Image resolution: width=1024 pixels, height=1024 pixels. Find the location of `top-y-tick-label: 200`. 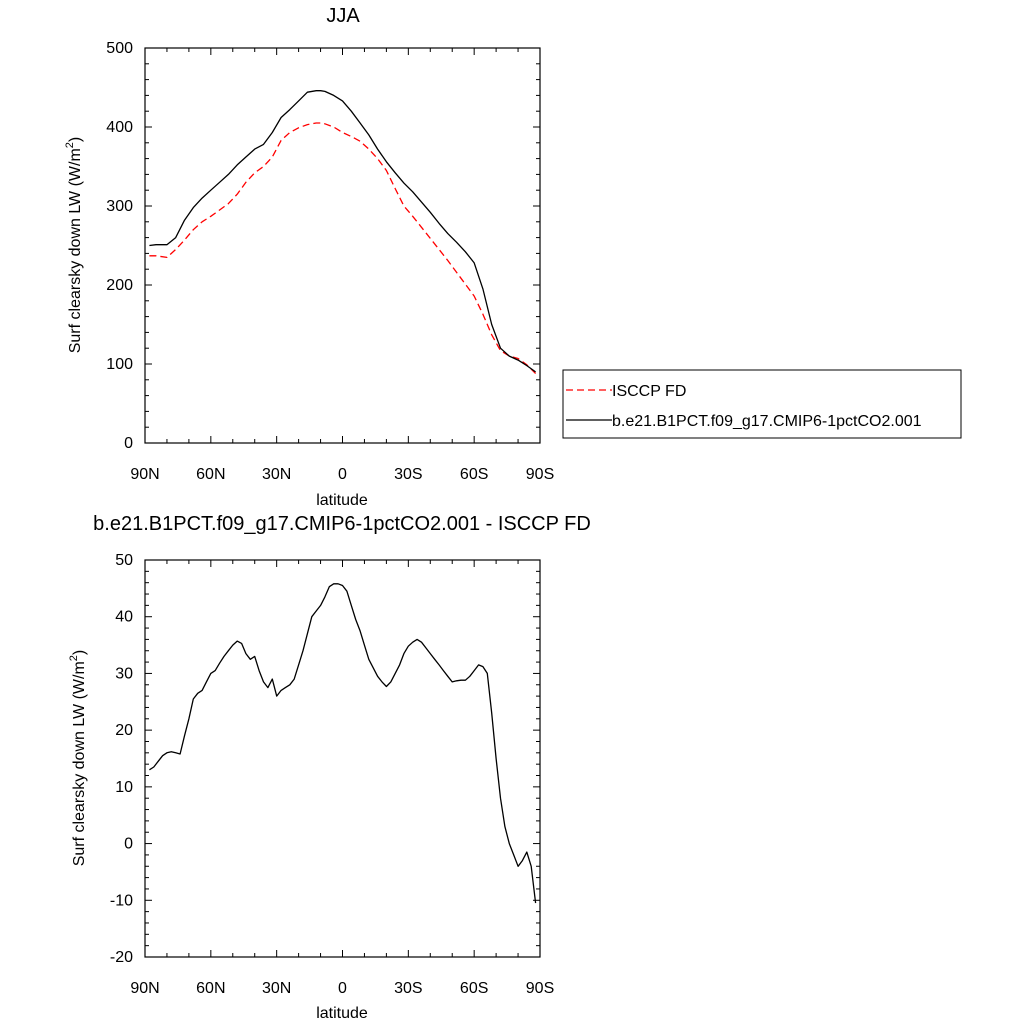

top-y-tick-label: 200 is located at coordinates (119, 285).